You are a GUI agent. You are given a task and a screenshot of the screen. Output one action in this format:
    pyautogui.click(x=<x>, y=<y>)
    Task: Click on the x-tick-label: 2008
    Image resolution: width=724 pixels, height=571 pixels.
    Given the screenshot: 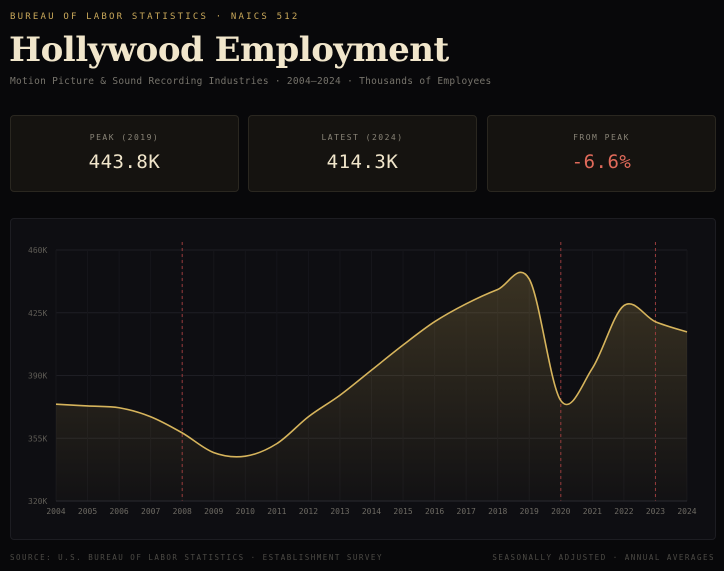 What is the action you would take?
    pyautogui.click(x=182, y=511)
    